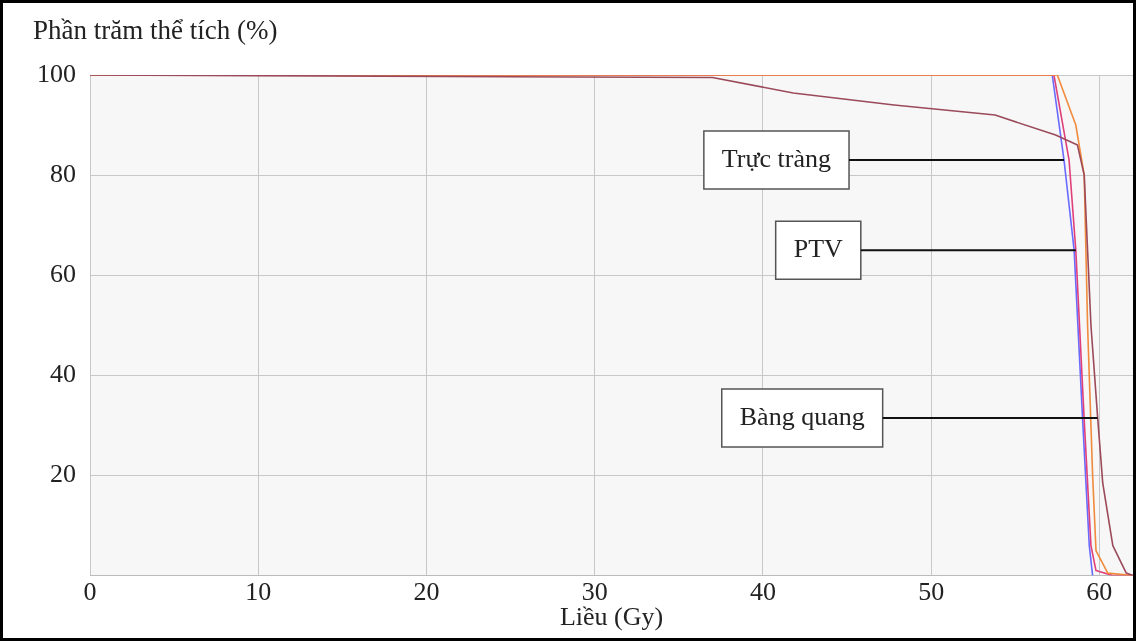 The image size is (1136, 641). Describe the element at coordinates (762, 592) in the screenshot. I see `x-tick-label: 40` at that location.